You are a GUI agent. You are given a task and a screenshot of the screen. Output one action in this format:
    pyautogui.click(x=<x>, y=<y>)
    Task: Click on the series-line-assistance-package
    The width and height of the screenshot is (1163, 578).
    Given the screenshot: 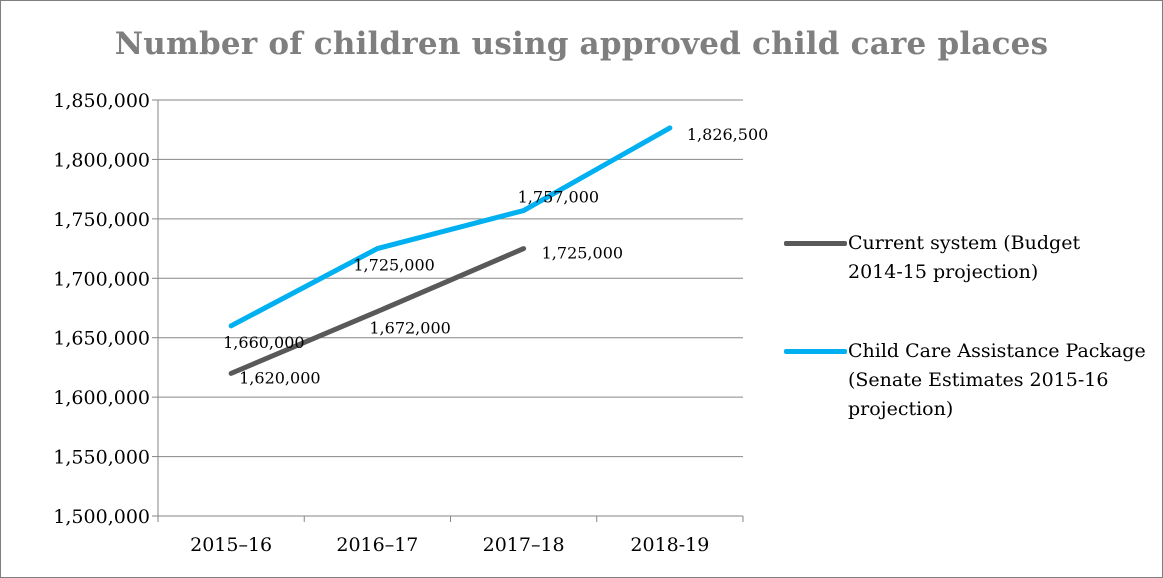 What is the action you would take?
    pyautogui.click(x=450, y=227)
    